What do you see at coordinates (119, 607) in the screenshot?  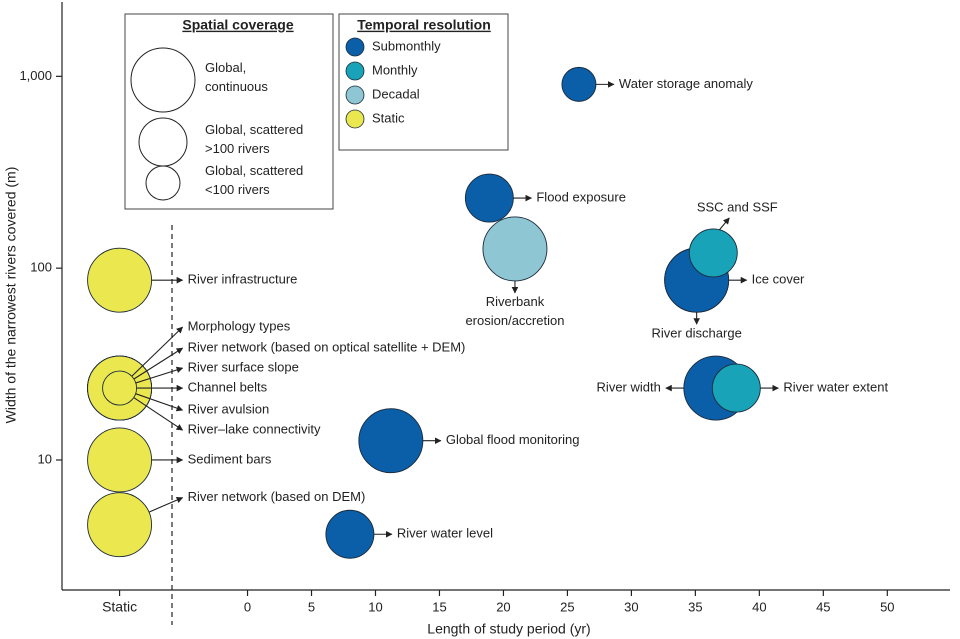 I see `x-tick-label: Static` at bounding box center [119, 607].